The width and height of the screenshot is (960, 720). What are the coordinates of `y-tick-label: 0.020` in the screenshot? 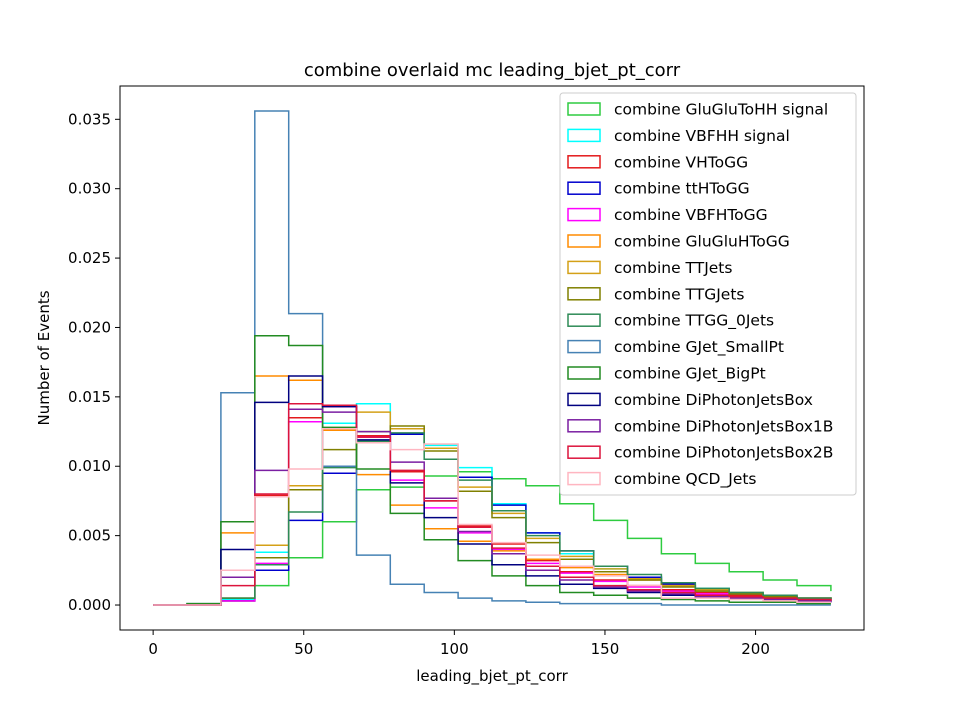 It's located at (89, 327).